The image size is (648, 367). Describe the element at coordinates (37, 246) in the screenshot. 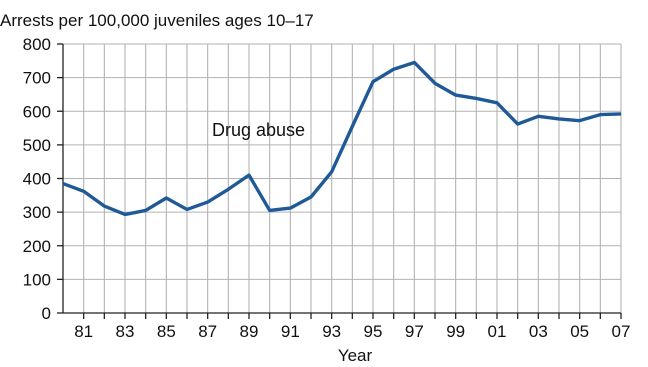

I see `y-tick-label: 200` at that location.